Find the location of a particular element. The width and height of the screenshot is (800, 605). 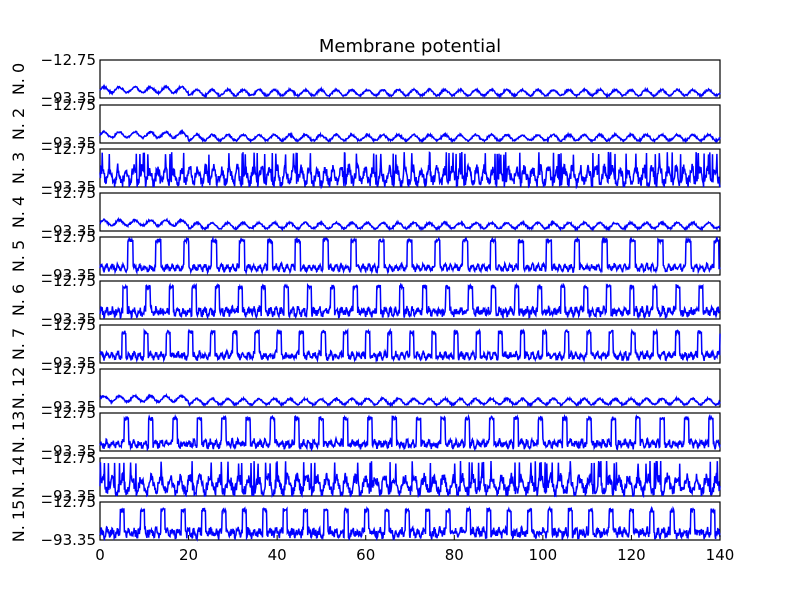

series-label: N. 4 is located at coordinates (18, 212).